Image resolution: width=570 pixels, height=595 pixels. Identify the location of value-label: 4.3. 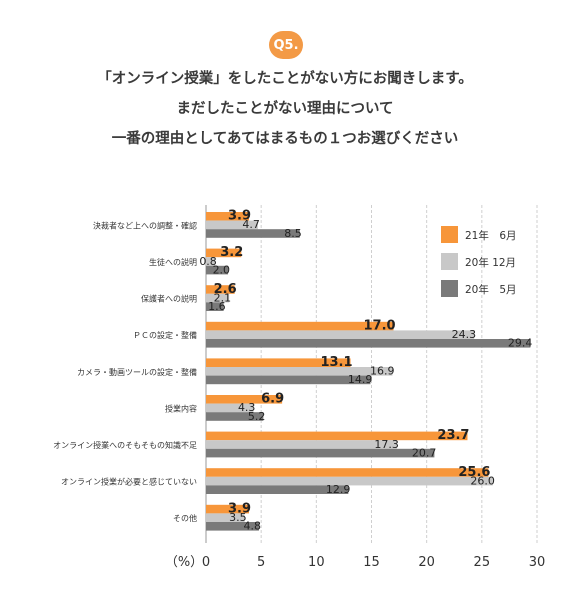
(247, 407).